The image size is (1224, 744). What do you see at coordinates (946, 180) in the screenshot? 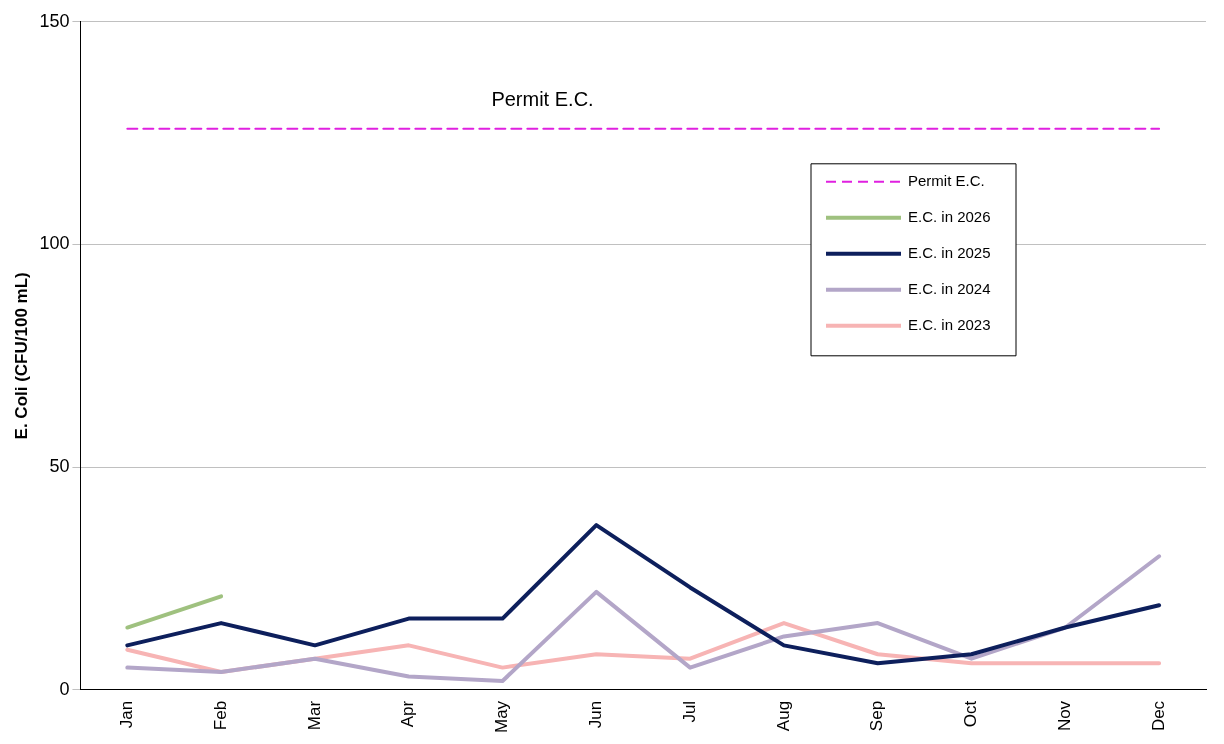
I see `legend-label: Permit E.C.` at bounding box center [946, 180].